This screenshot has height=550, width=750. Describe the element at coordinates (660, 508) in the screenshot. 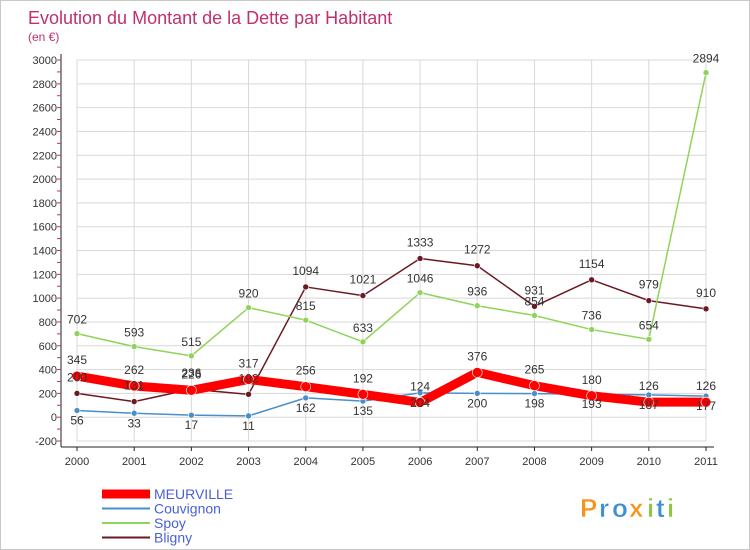

I see `logo-letter: t` at that location.